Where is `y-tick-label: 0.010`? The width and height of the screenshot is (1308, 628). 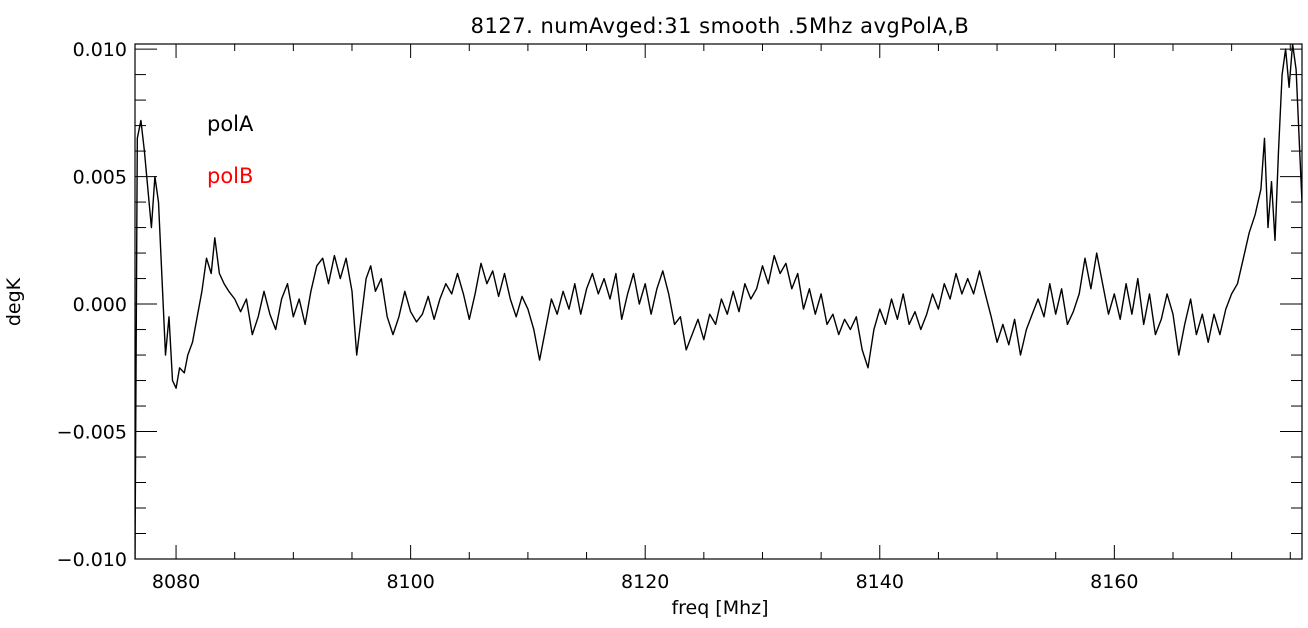
y-tick-label: 0.010 is located at coordinates (100, 50).